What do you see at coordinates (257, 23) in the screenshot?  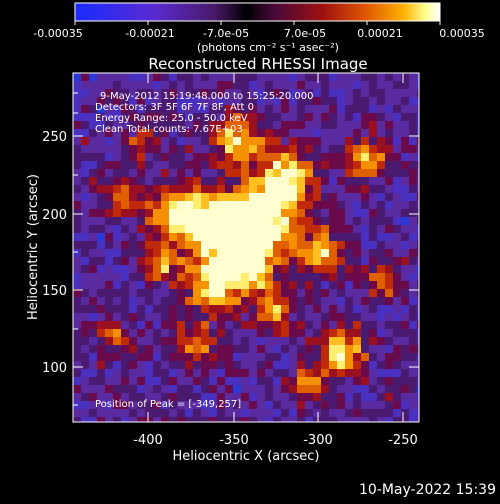 I see `colorbar-ticks` at bounding box center [257, 23].